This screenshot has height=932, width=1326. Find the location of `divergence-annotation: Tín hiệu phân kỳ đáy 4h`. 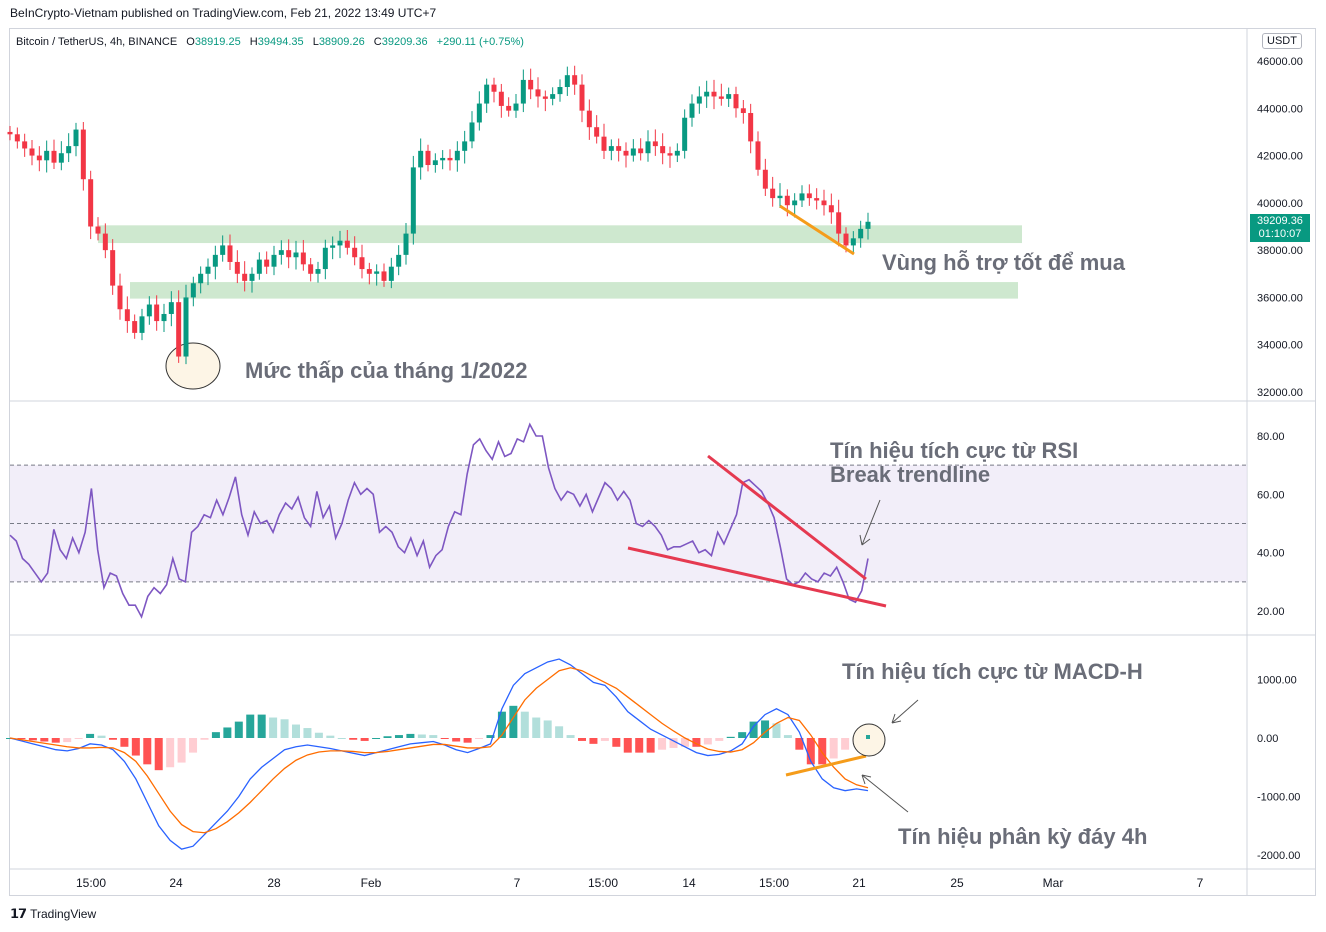

divergence-annotation: Tín hiệu phân kỳ đáy 4h is located at coordinates (1023, 836).